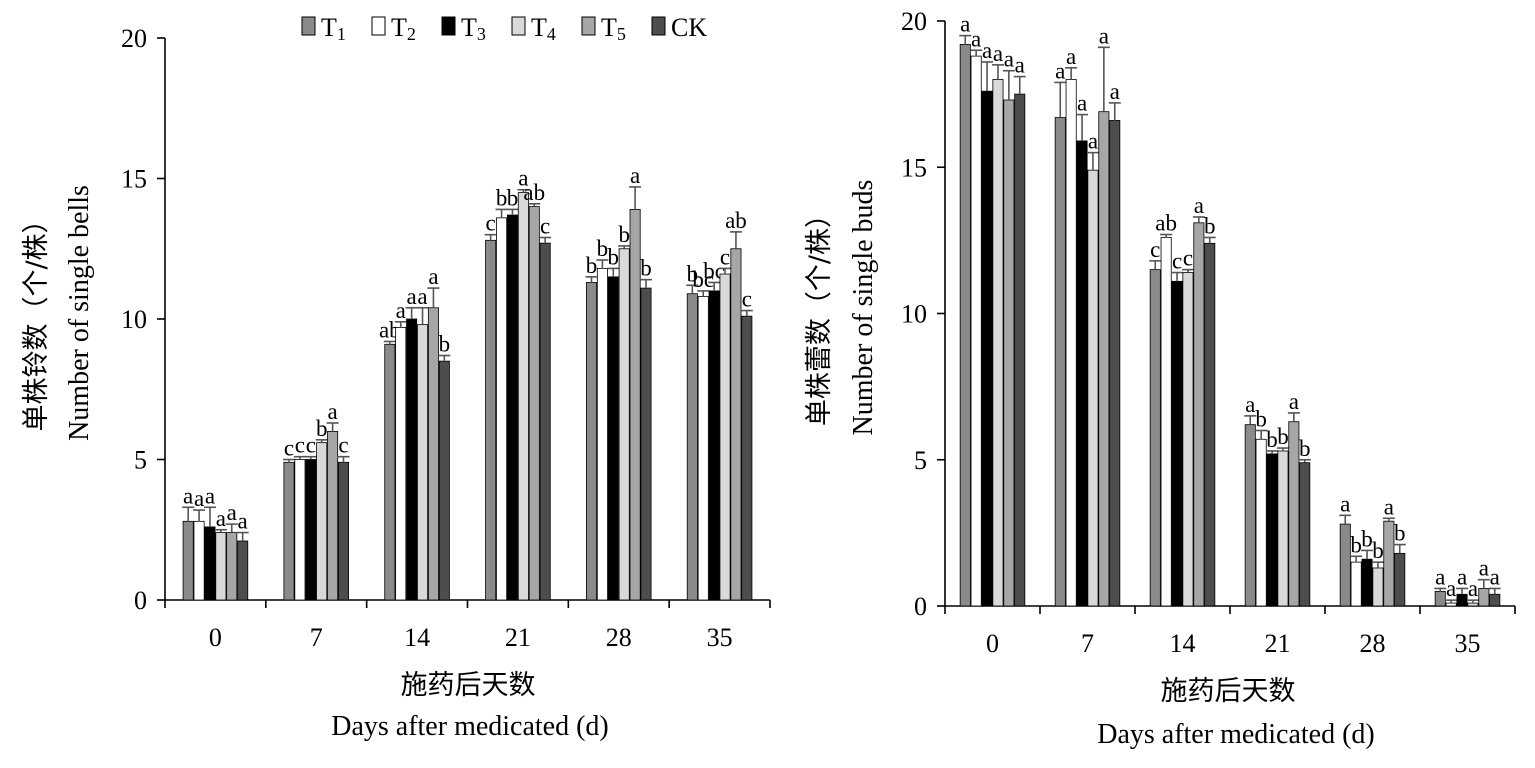 The width and height of the screenshot is (1535, 768). I want to click on y-axis-title-en: Number of single bells, so click(79, 313).